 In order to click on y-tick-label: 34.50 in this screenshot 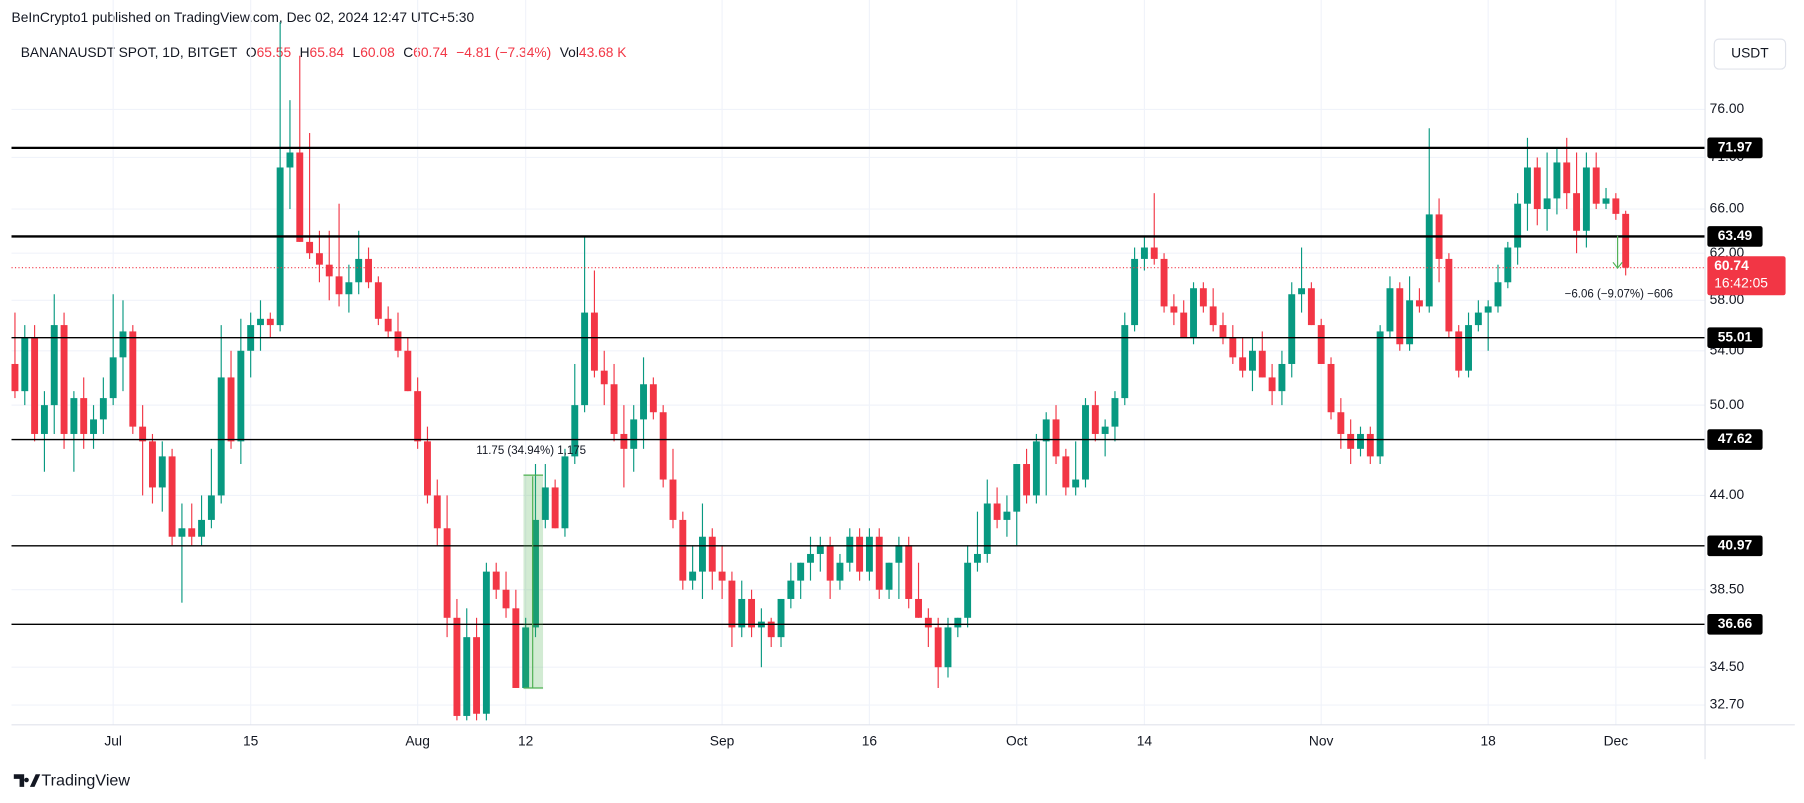, I will do `click(1727, 666)`.